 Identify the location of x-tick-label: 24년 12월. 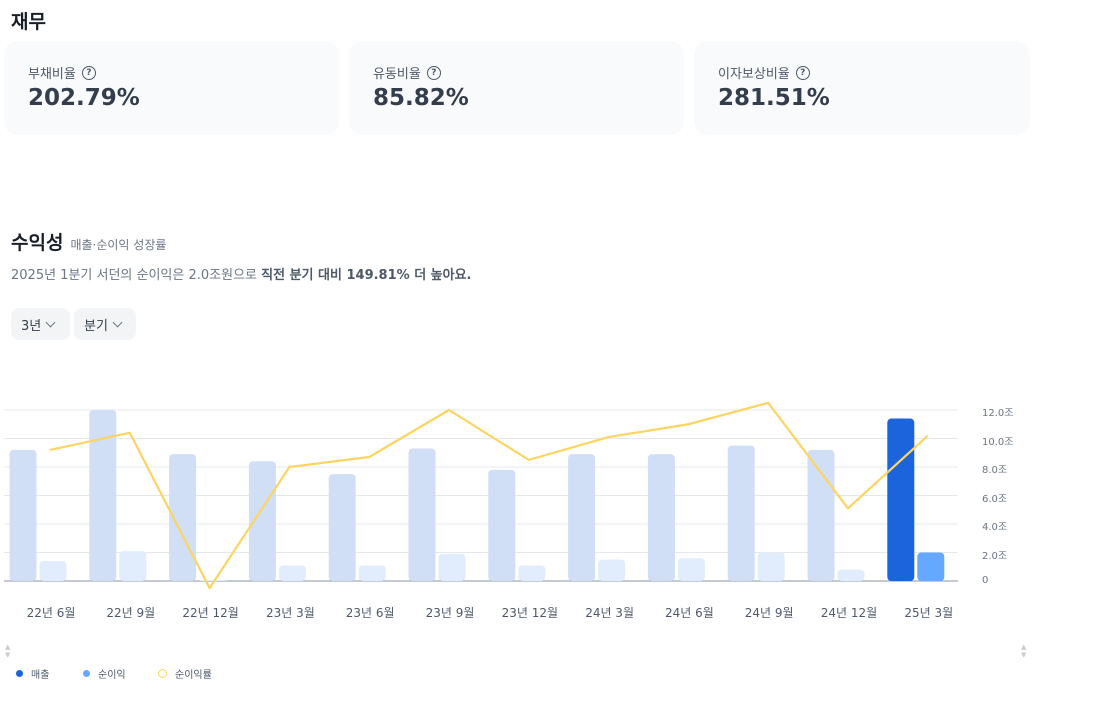
(849, 613).